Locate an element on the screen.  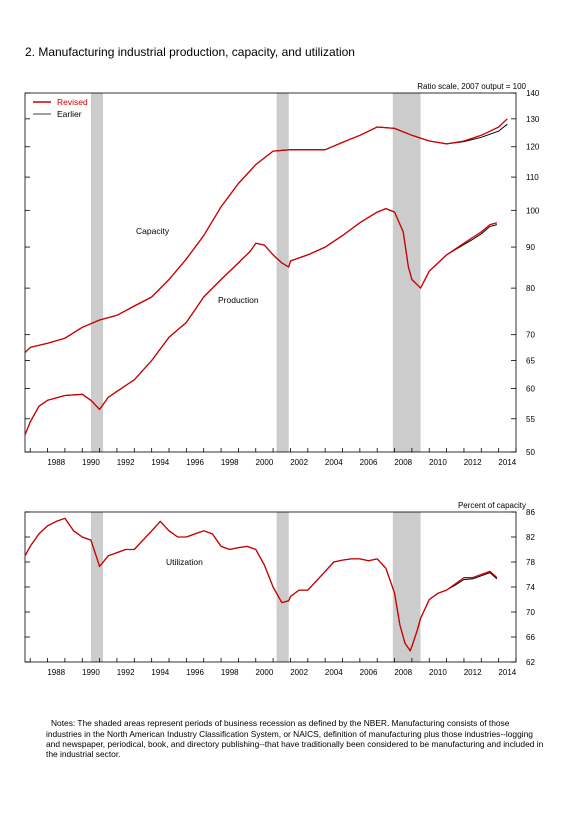
utilization-revised-line is located at coordinates (261, 584).